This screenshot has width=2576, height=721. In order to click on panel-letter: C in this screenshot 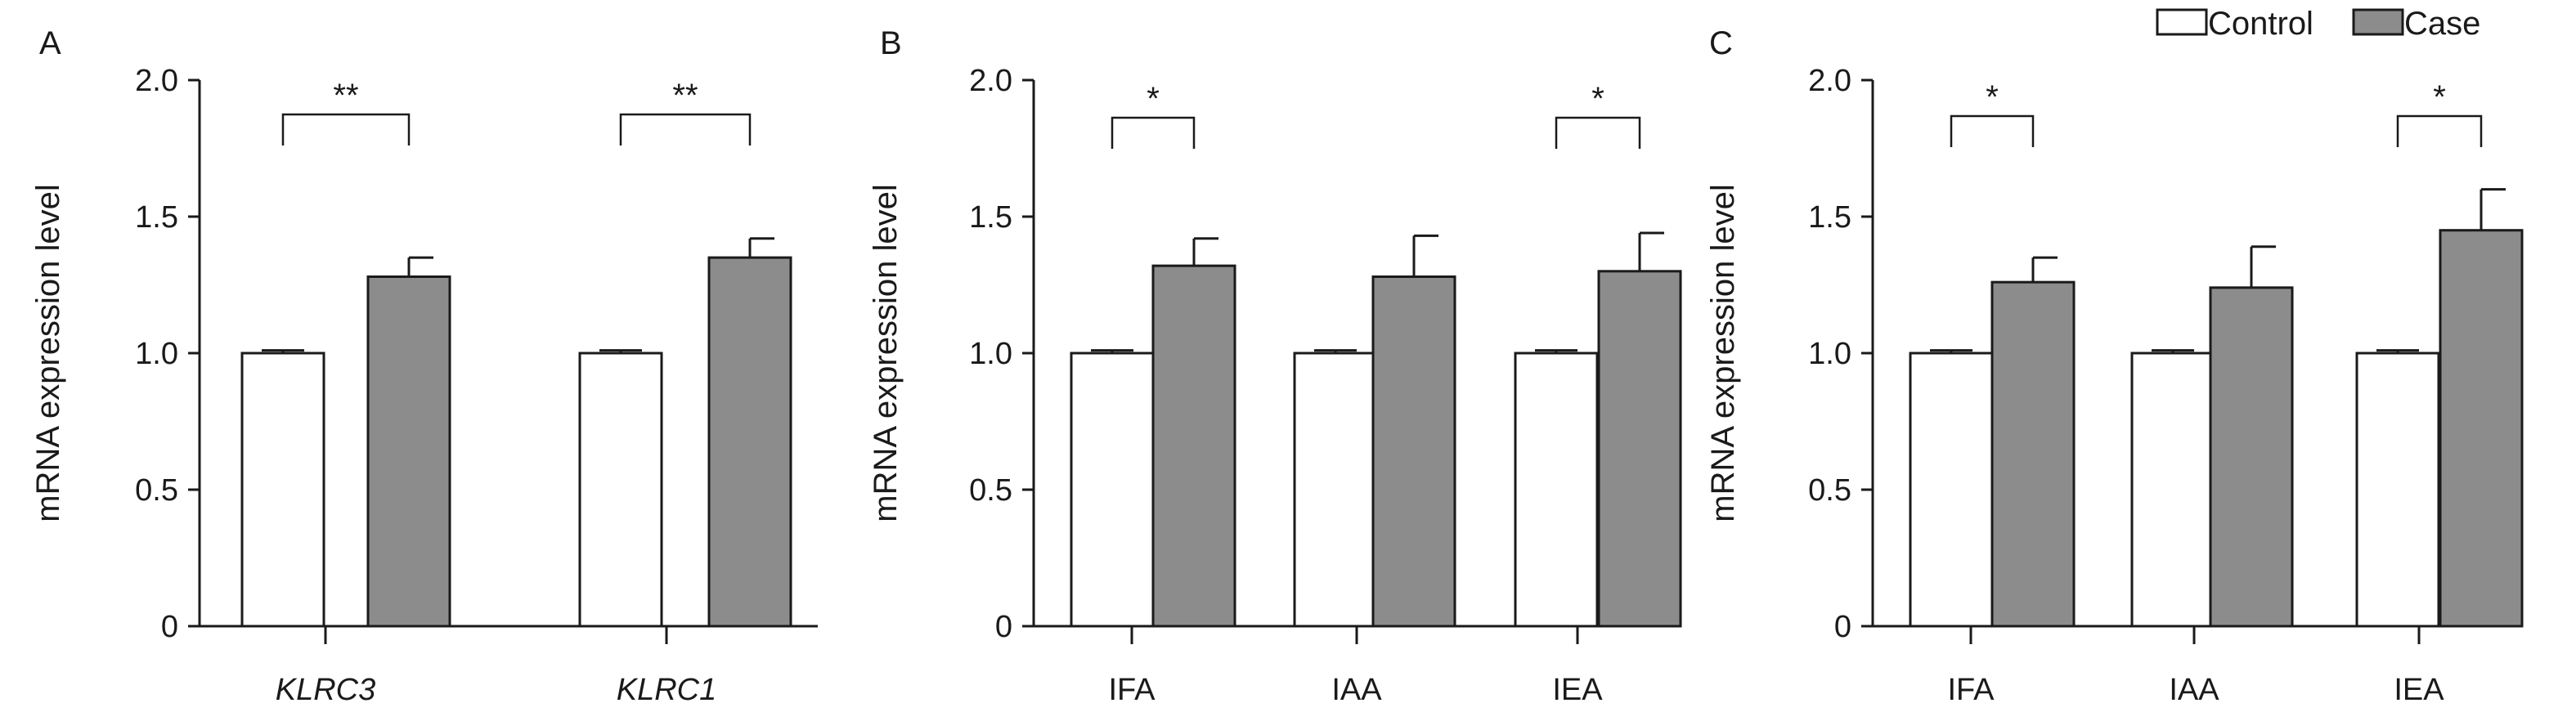, I will do `click(1721, 43)`.